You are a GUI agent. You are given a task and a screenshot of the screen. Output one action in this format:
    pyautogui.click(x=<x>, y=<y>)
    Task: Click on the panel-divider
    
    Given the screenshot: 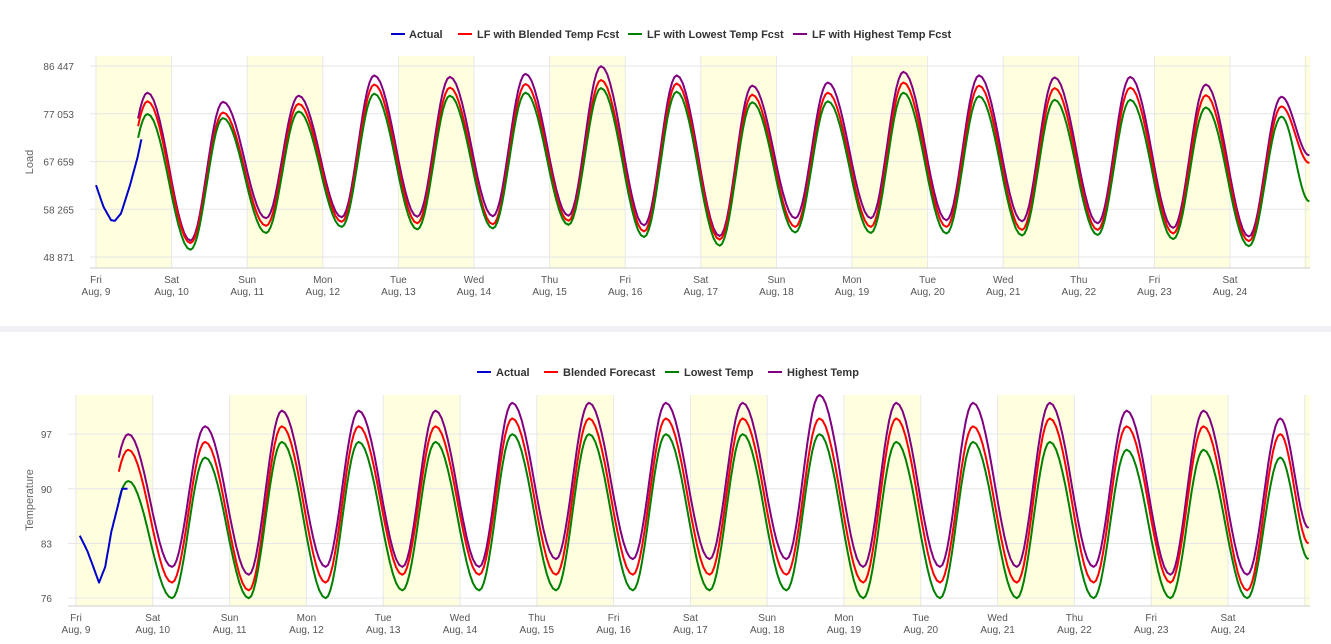 What is the action you would take?
    pyautogui.click(x=665, y=329)
    